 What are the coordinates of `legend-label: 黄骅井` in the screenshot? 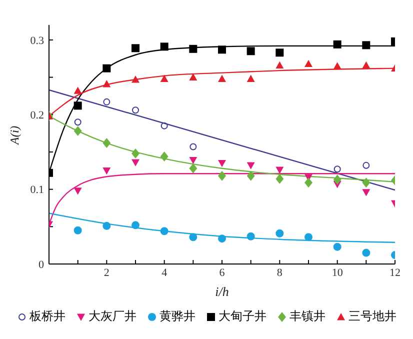 It's located at (177, 316).